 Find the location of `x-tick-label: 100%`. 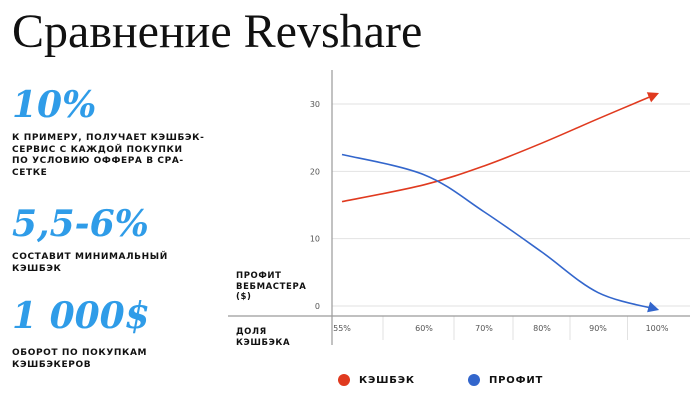

x-tick-label: 100% is located at coordinates (657, 328).